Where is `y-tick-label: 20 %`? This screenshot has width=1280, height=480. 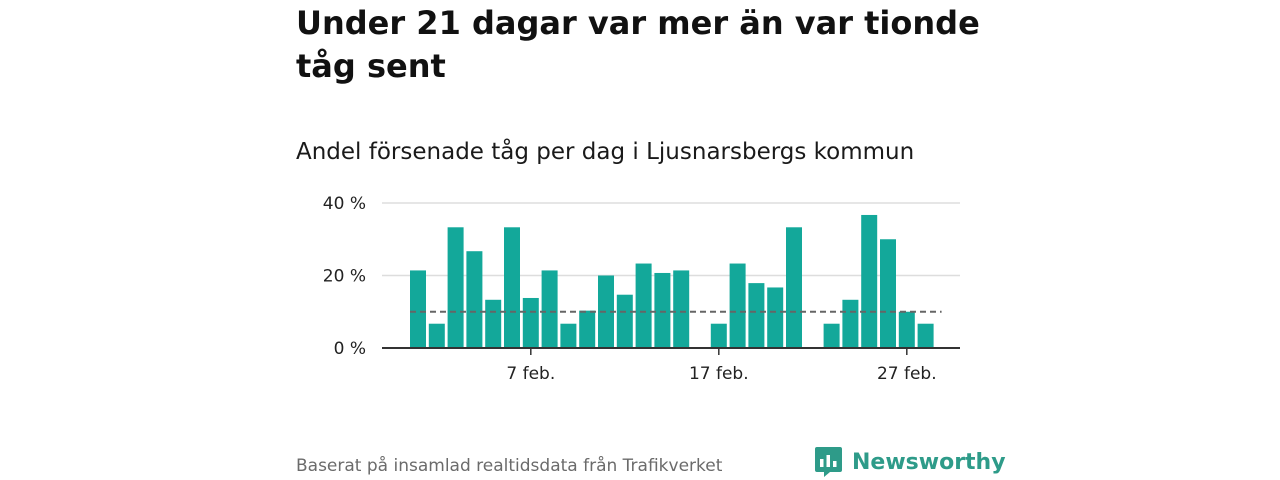
y-tick-label: 20 % is located at coordinates (344, 277).